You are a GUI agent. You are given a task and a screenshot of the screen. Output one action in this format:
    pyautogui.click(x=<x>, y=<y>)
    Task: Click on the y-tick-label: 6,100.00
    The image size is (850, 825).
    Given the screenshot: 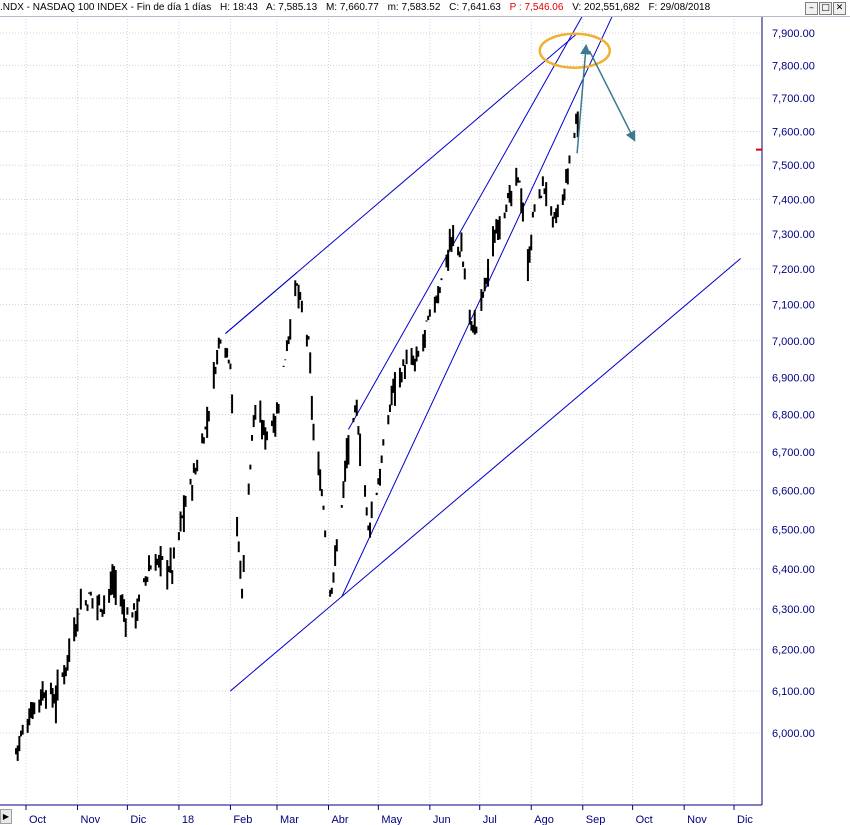 What is the action you would take?
    pyautogui.click(x=793, y=692)
    